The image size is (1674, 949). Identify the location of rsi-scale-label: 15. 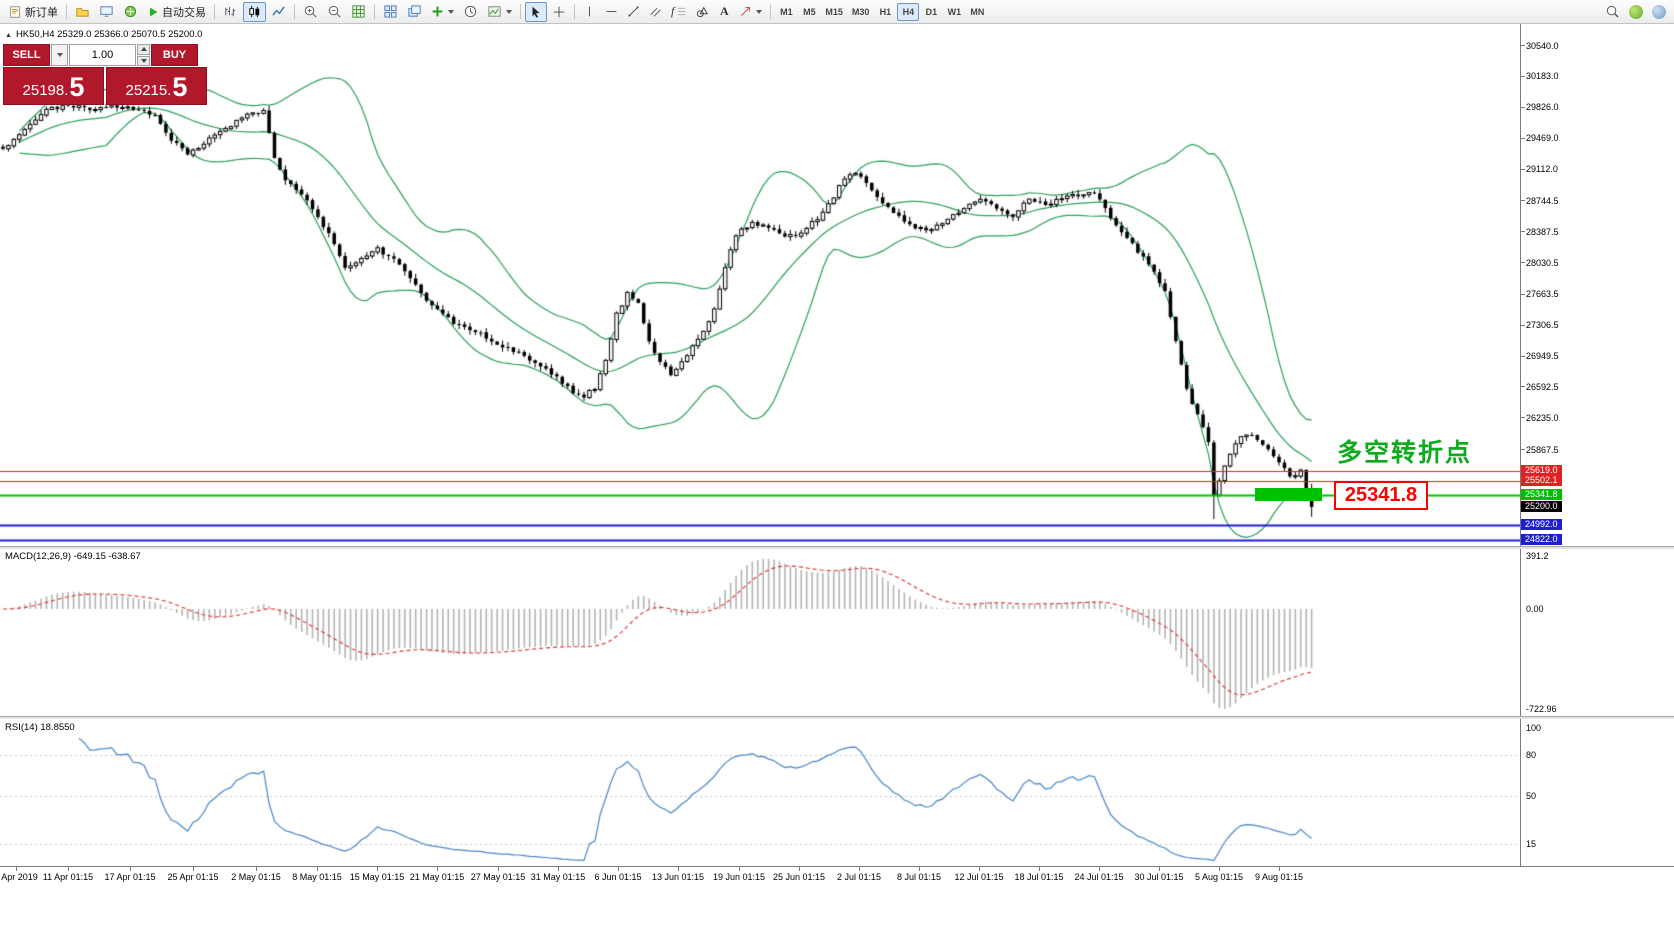
(1531, 843).